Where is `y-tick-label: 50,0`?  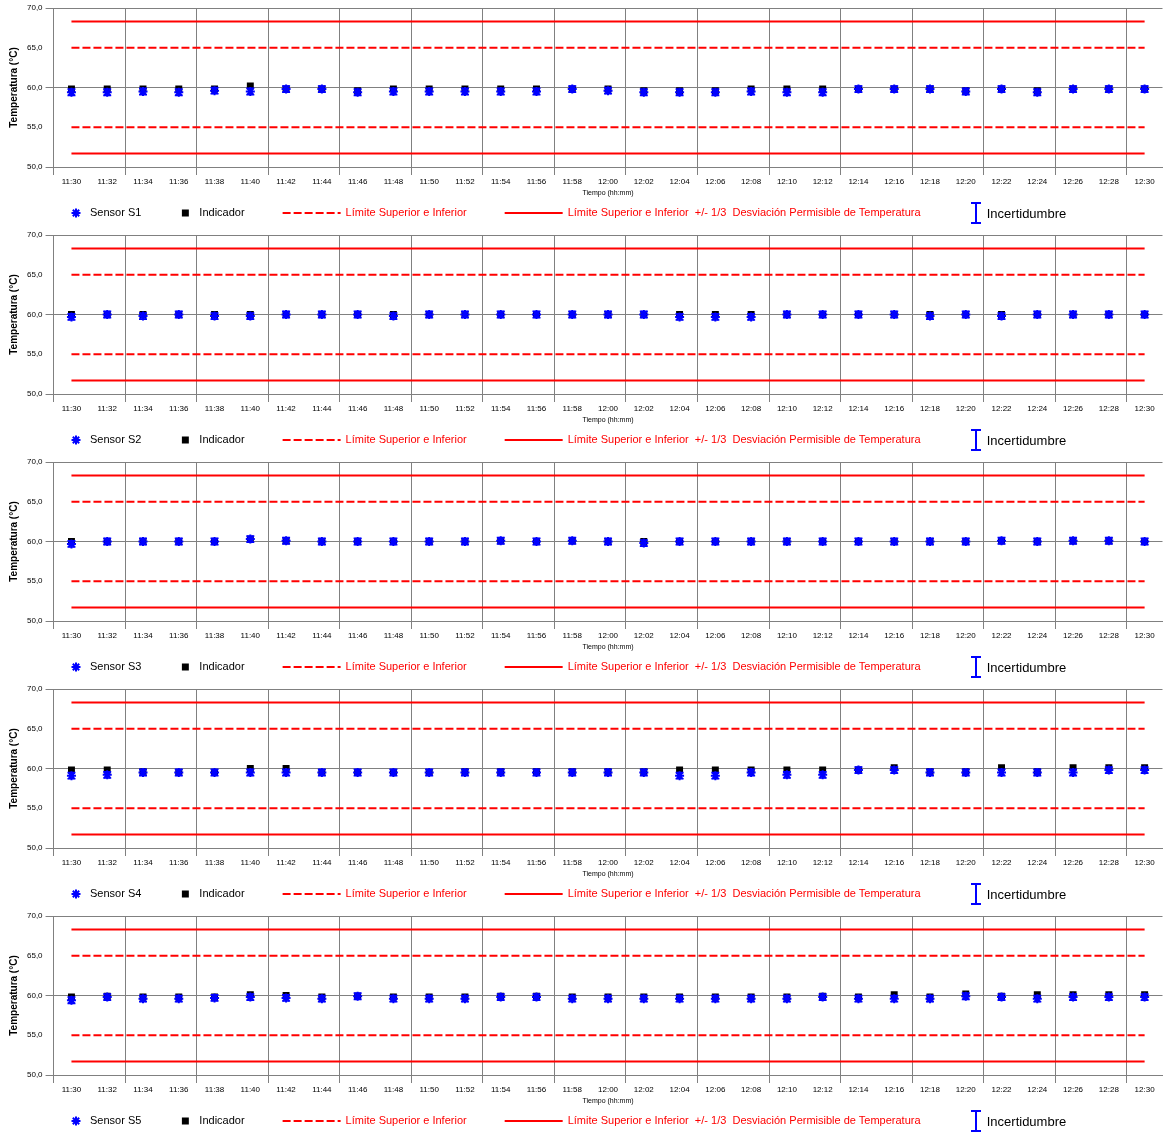
y-tick-label: 50,0 is located at coordinates (35, 1075).